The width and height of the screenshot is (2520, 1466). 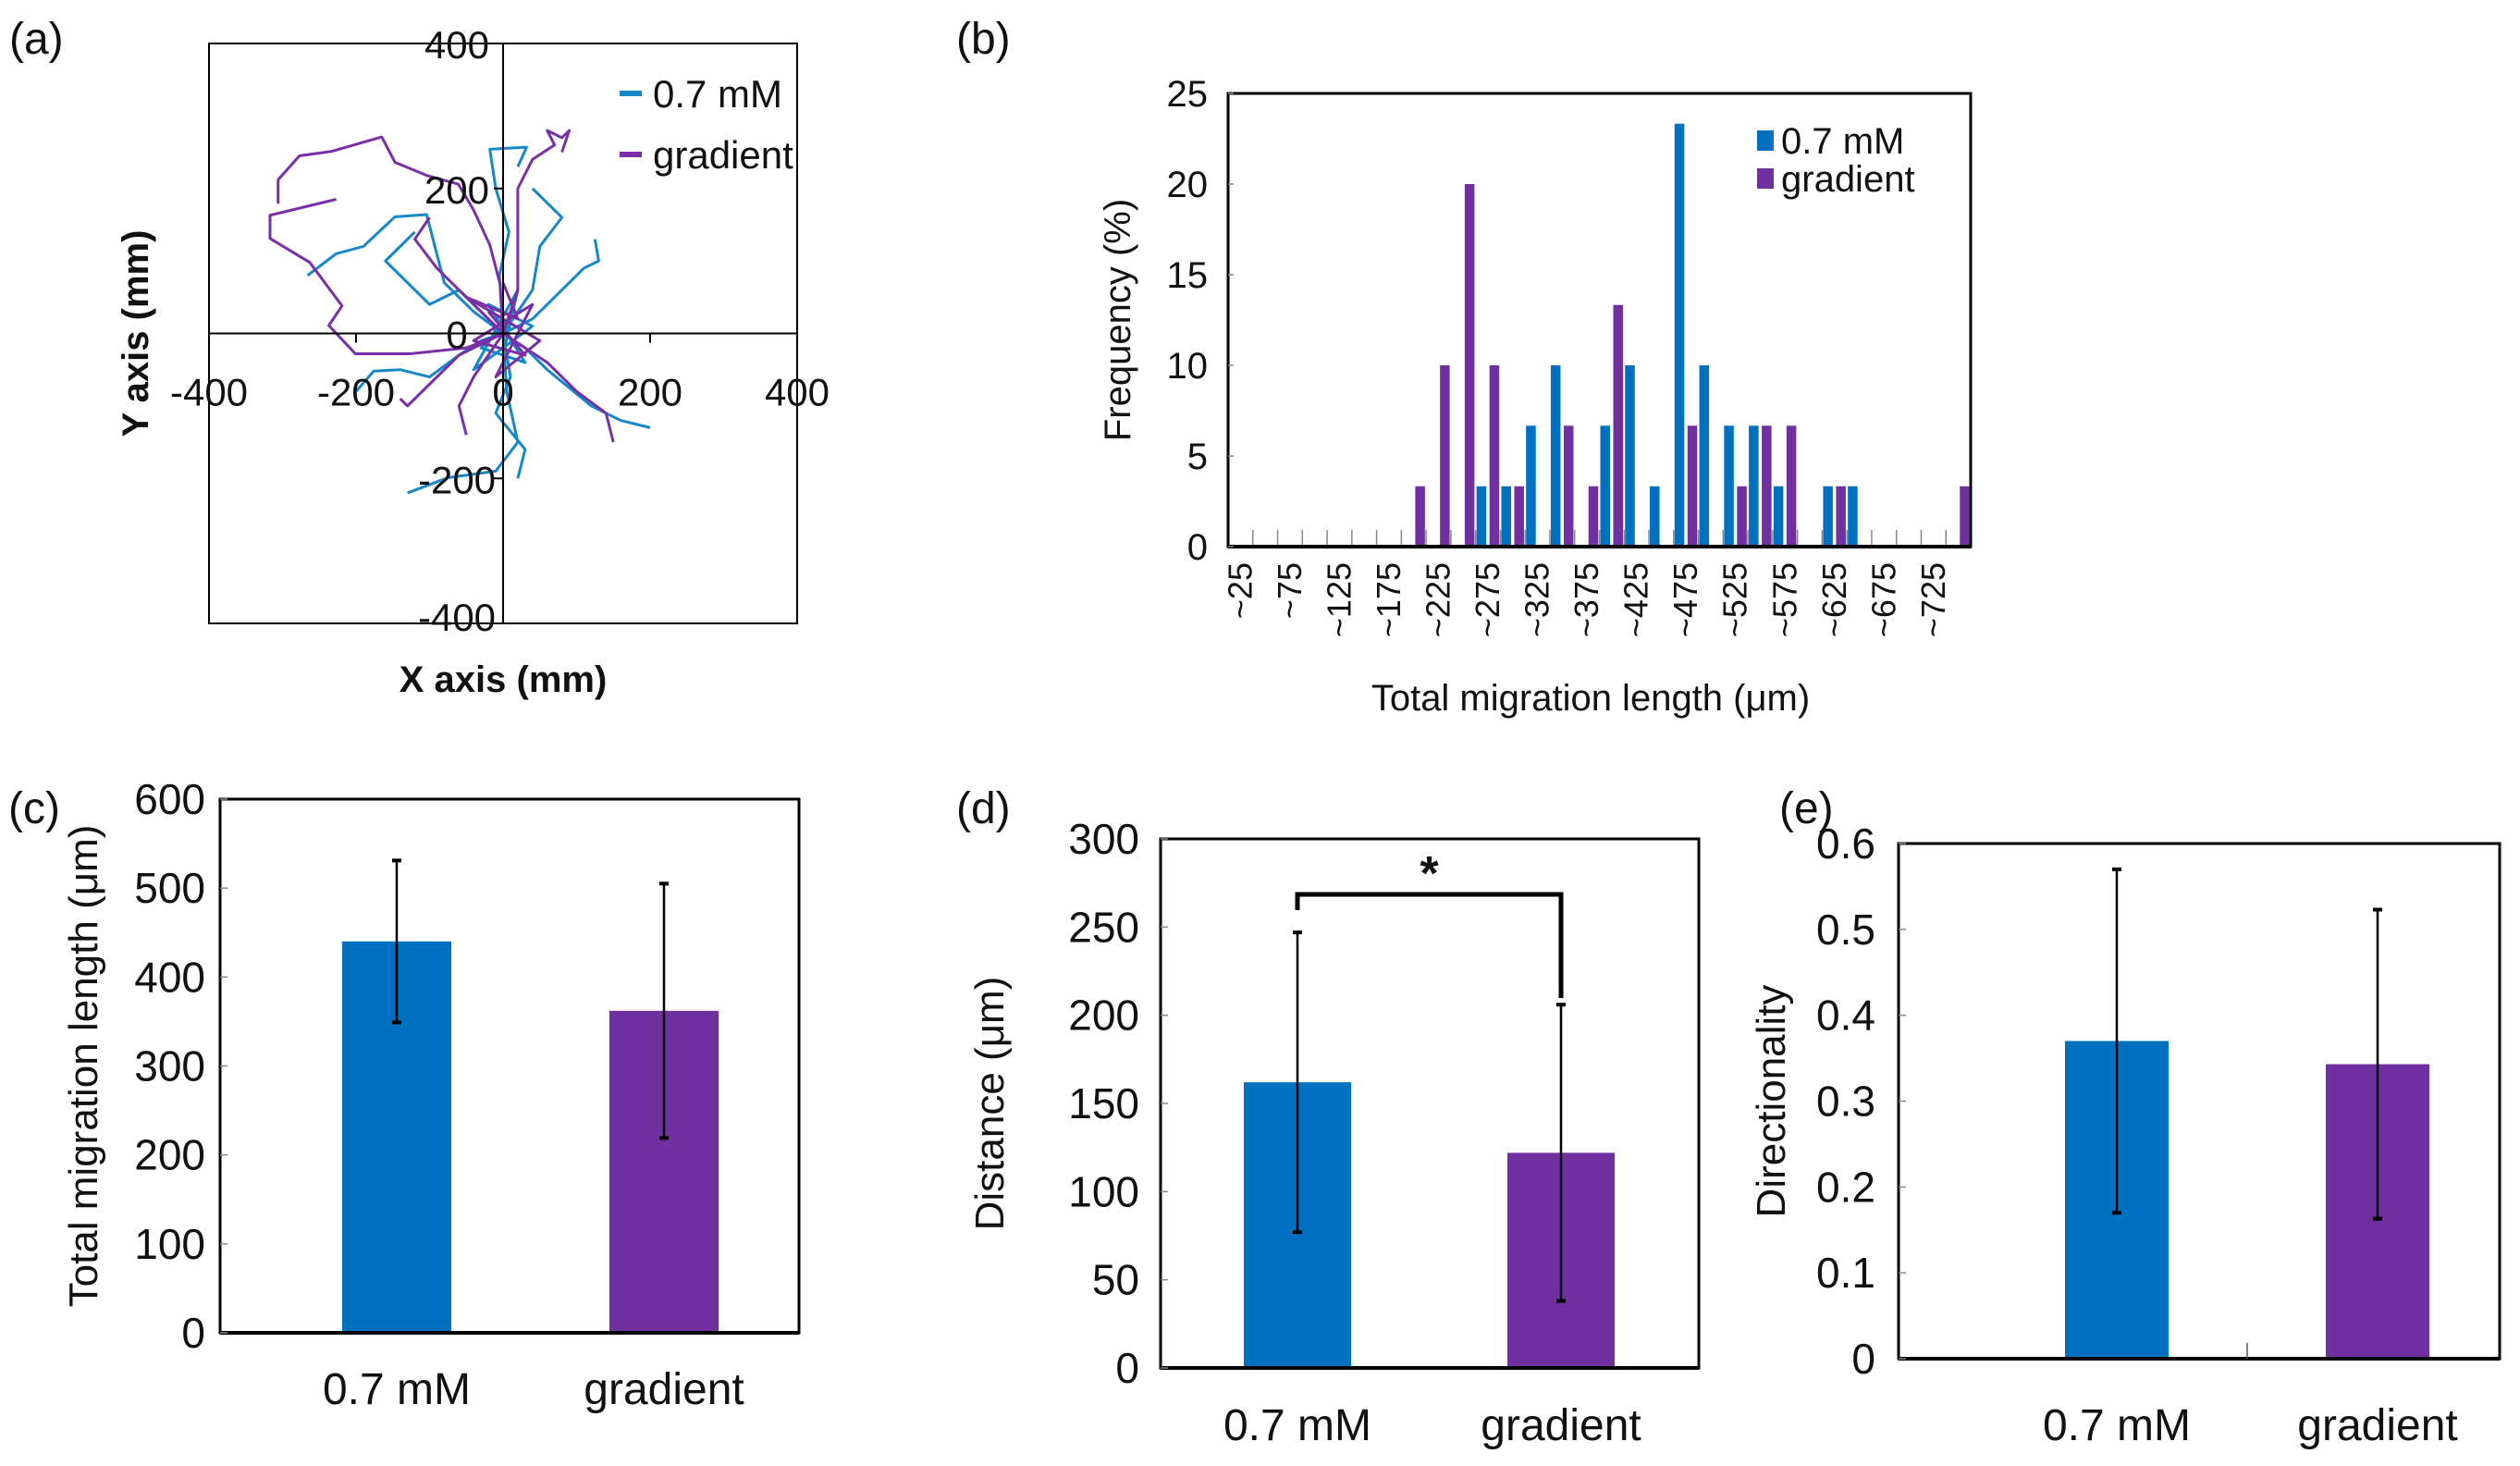 I want to click on y-tick-label: 25, so click(x=1188, y=94).